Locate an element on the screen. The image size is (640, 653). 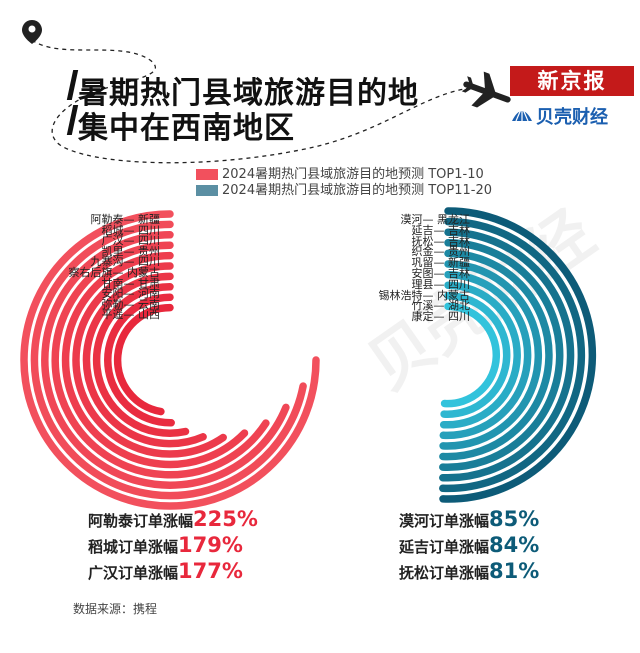
highlight-stat: 稻城订单涨幅179% is located at coordinates (165, 545).